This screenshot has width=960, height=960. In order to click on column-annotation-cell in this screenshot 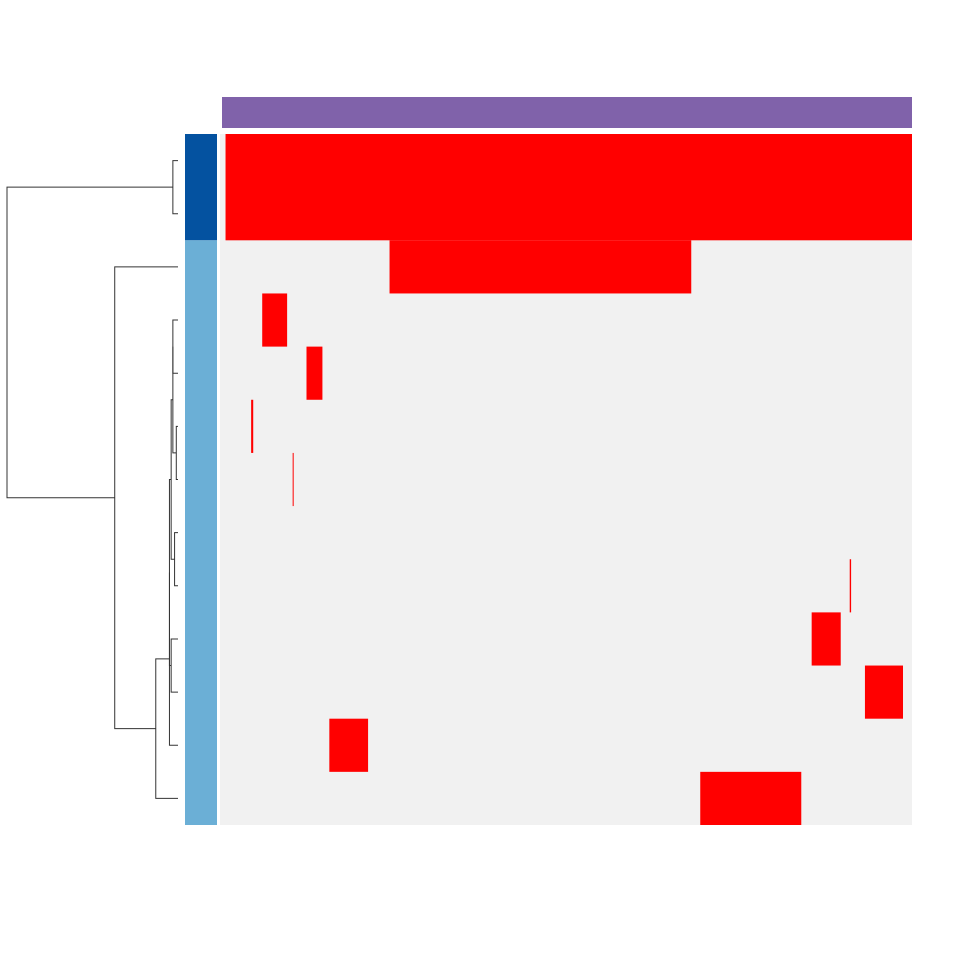, I will do `click(567, 112)`.